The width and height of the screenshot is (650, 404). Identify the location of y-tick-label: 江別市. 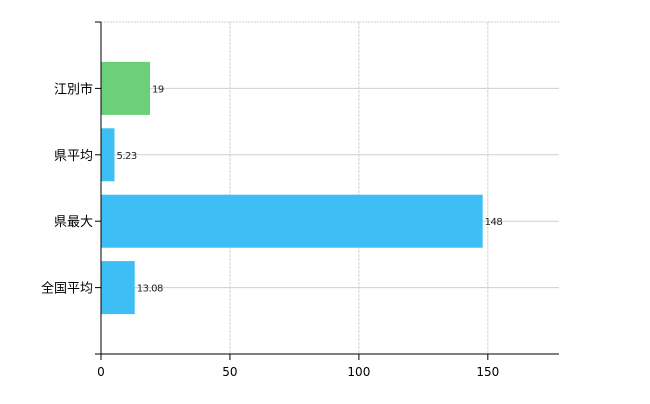
(73, 89).